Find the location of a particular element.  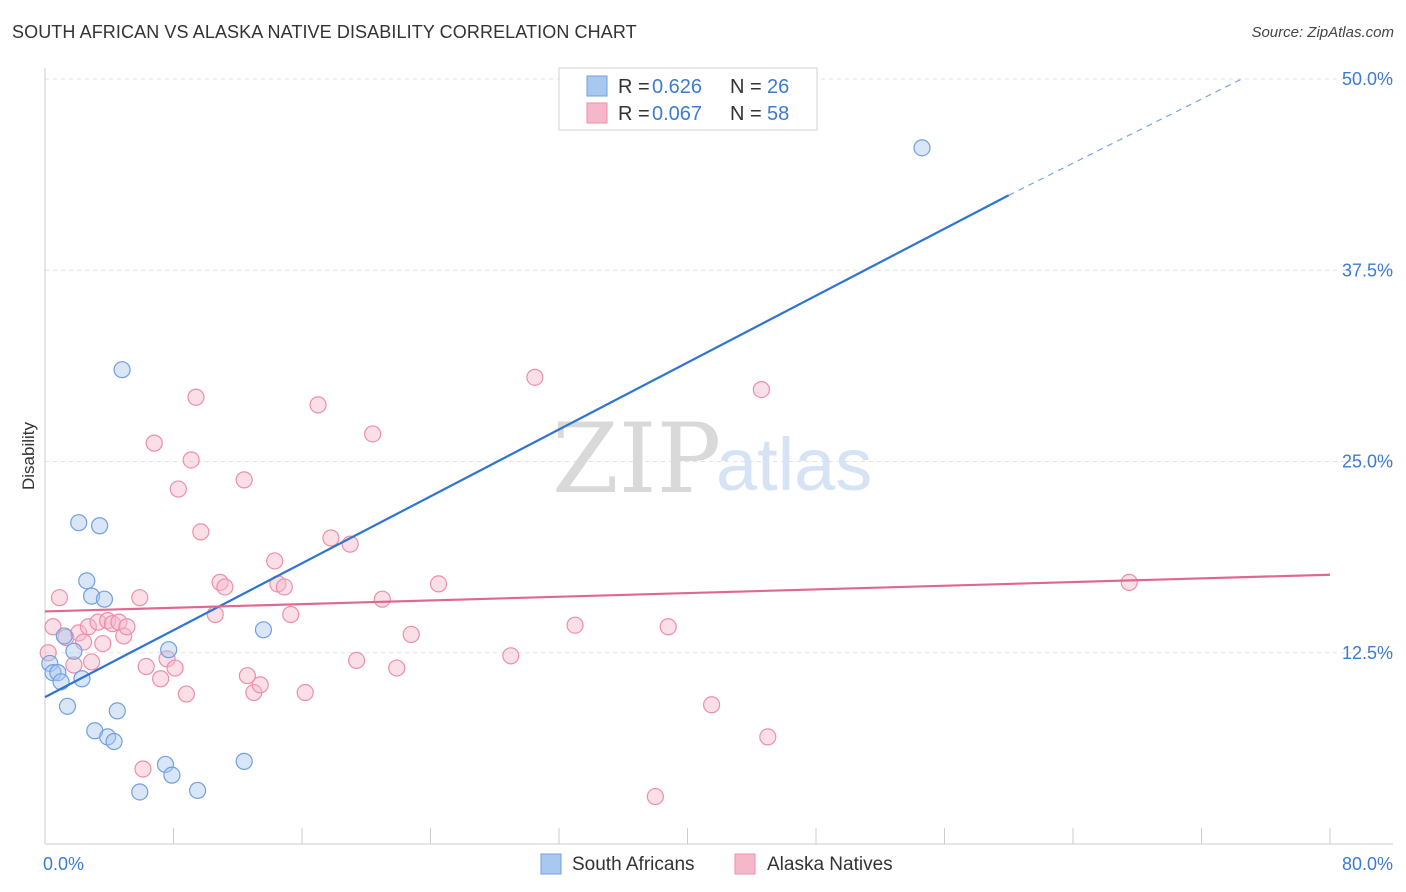

x-tick-label-1: 80.0% is located at coordinates (1367, 864).